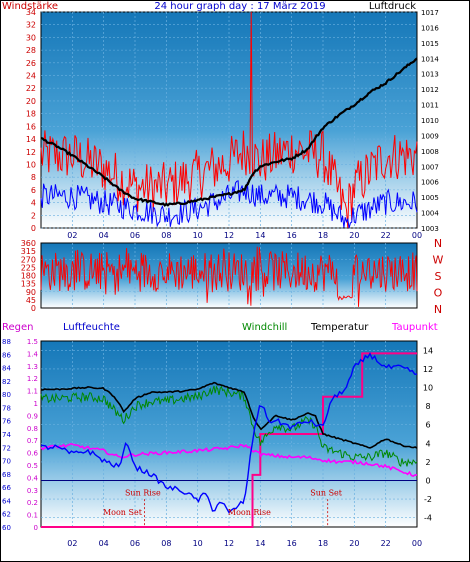 The height and width of the screenshot is (562, 470). What do you see at coordinates (6, 501) in the screenshot?
I see `humidity-tick-label: 64` at bounding box center [6, 501].